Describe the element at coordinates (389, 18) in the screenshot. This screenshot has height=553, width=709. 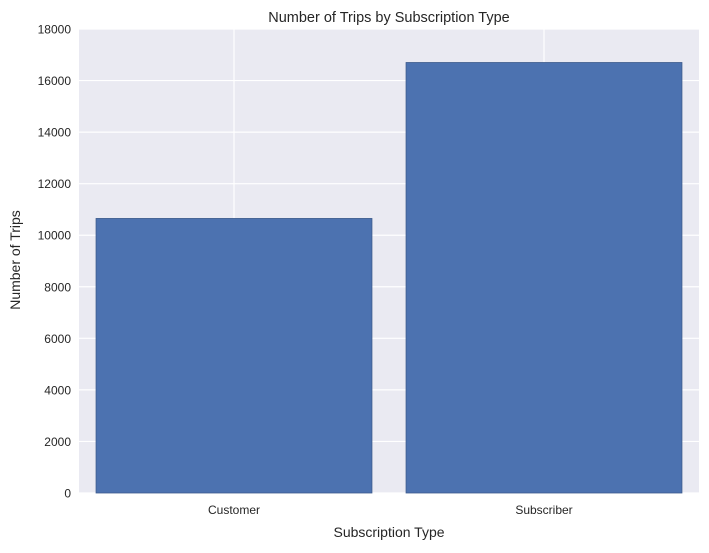
I see `chart-title: Number of Trips by Subscription Type` at that location.